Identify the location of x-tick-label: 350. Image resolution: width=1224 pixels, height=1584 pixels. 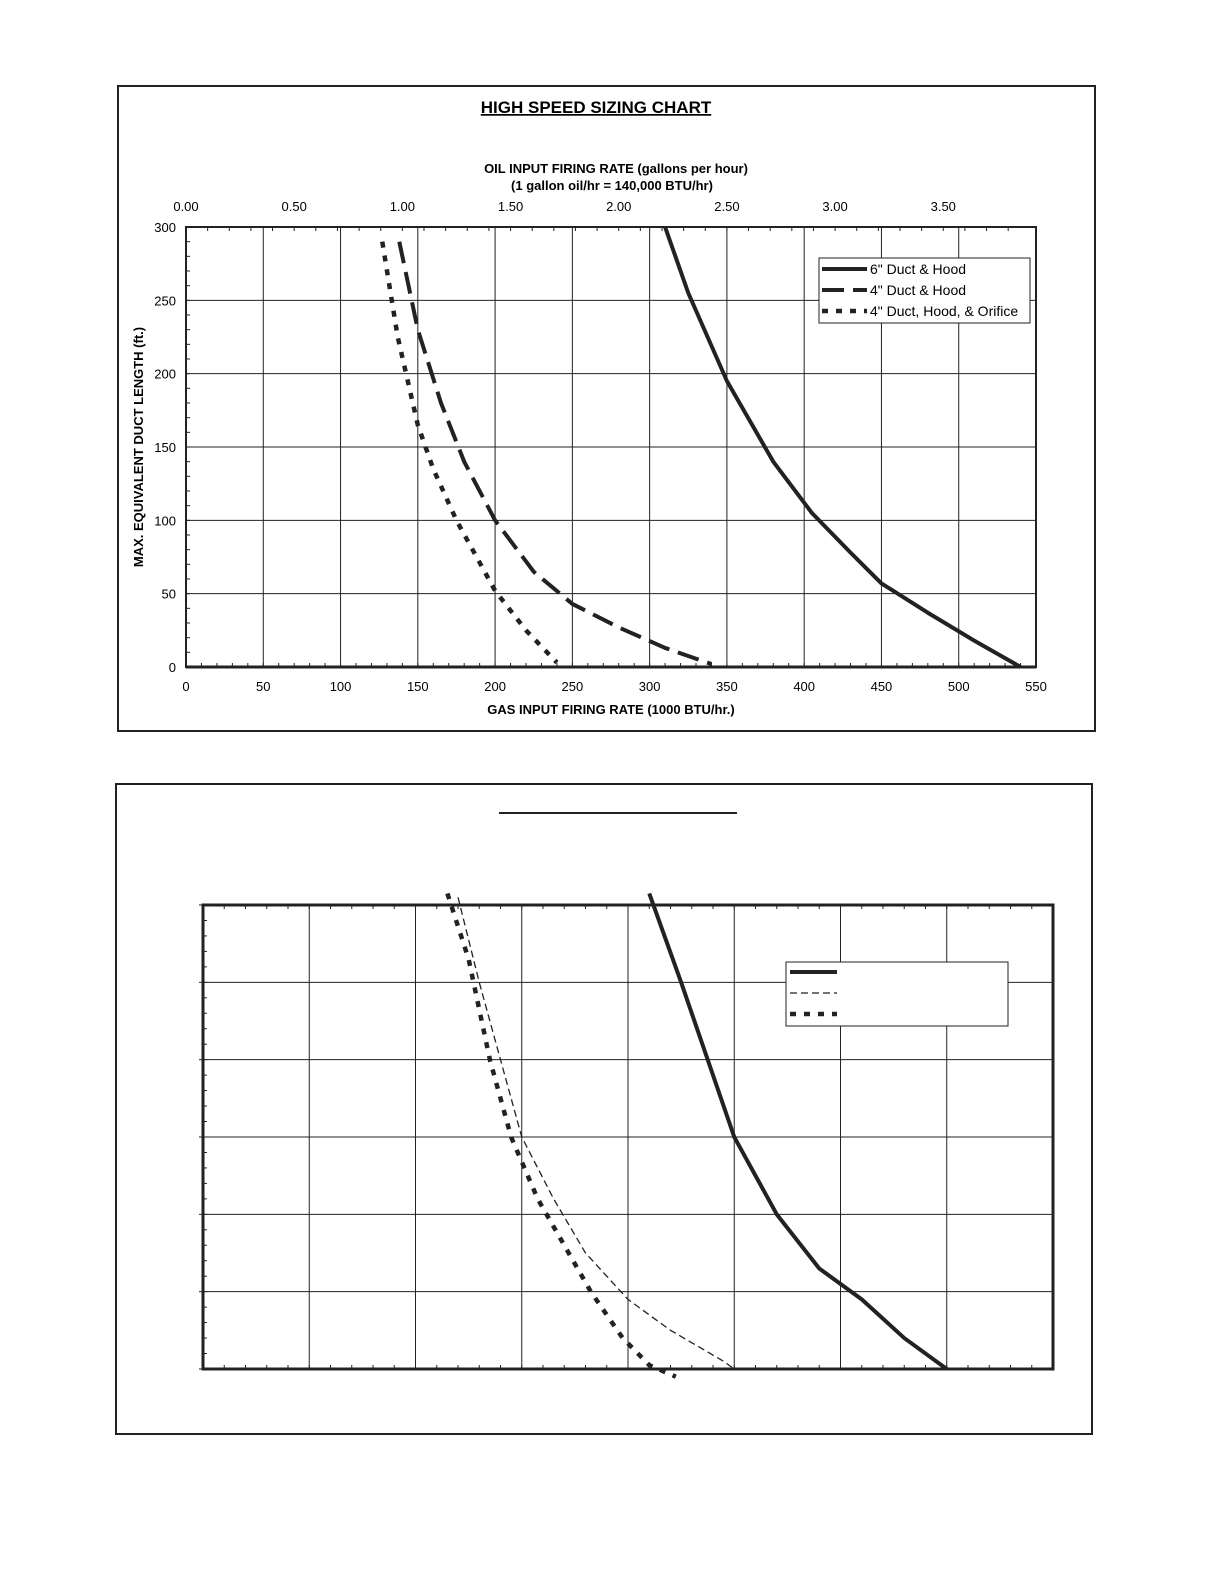
(727, 686).